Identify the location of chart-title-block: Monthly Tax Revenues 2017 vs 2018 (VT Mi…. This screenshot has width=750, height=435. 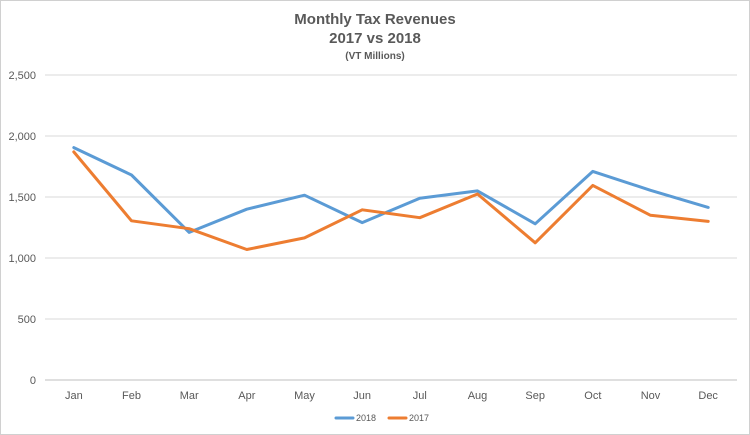
(375, 37).